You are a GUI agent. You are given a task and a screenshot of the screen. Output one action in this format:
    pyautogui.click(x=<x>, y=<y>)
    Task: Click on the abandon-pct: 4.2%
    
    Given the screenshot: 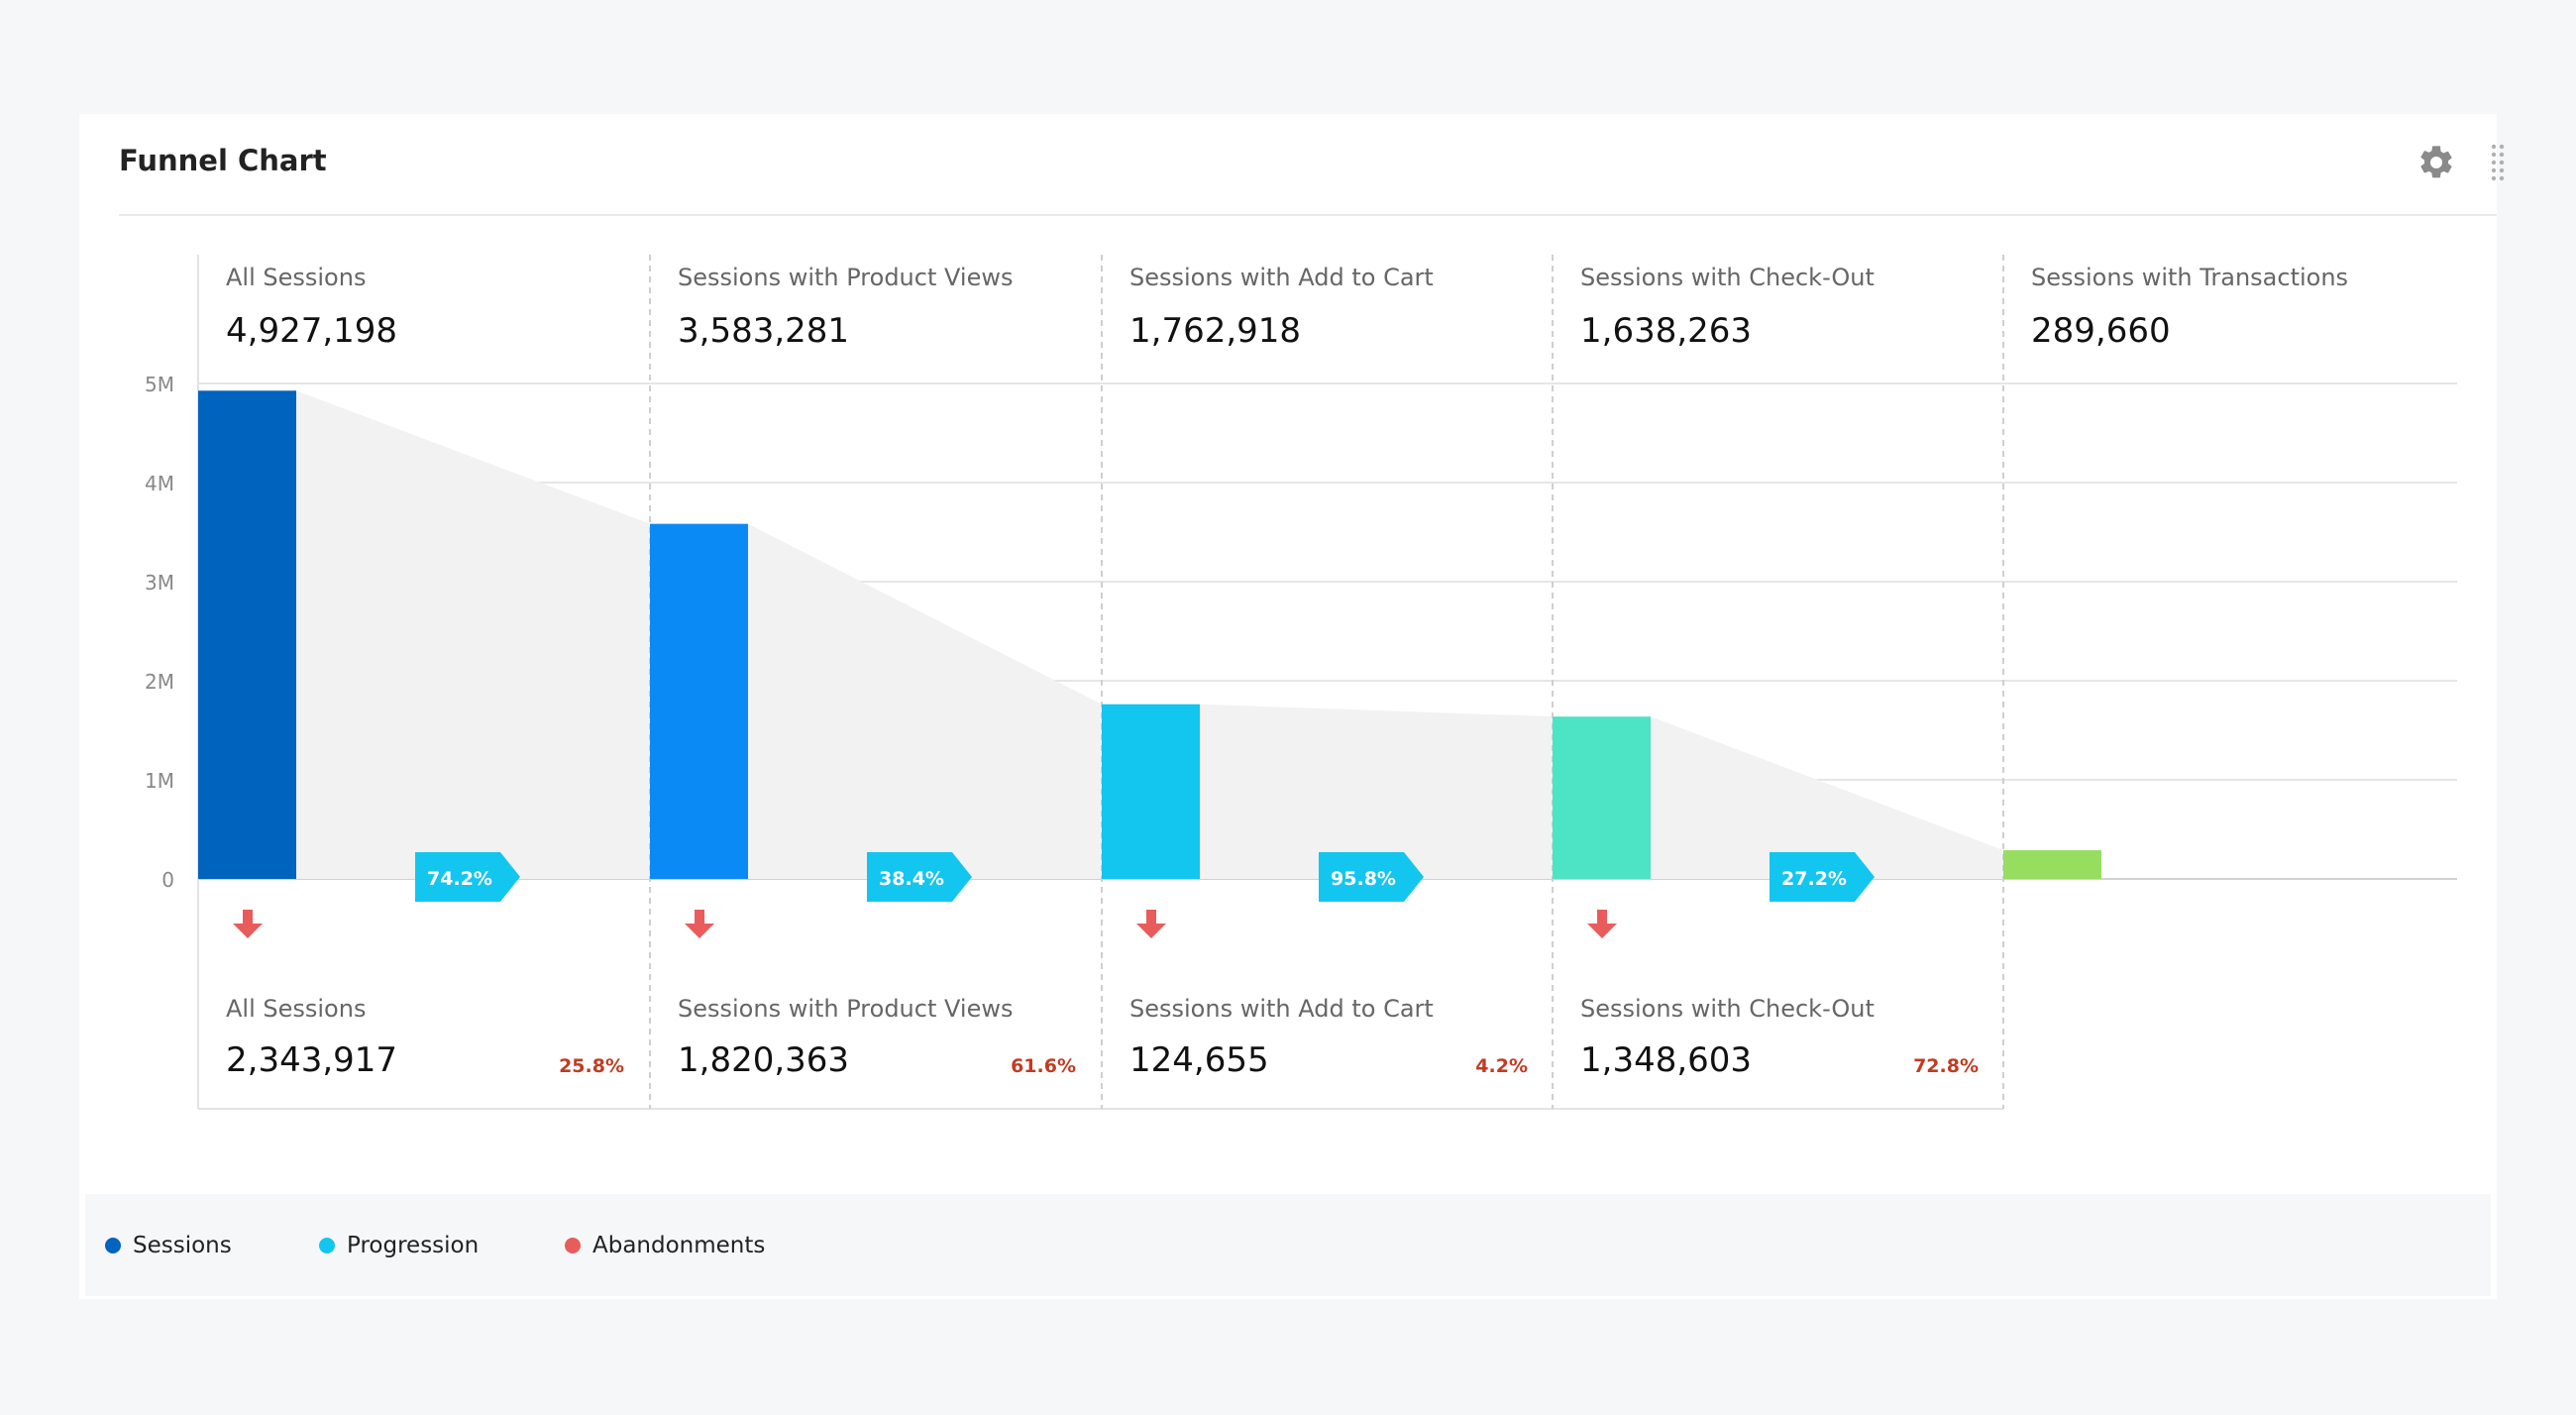 What is the action you would take?
    pyautogui.click(x=1501, y=1066)
    